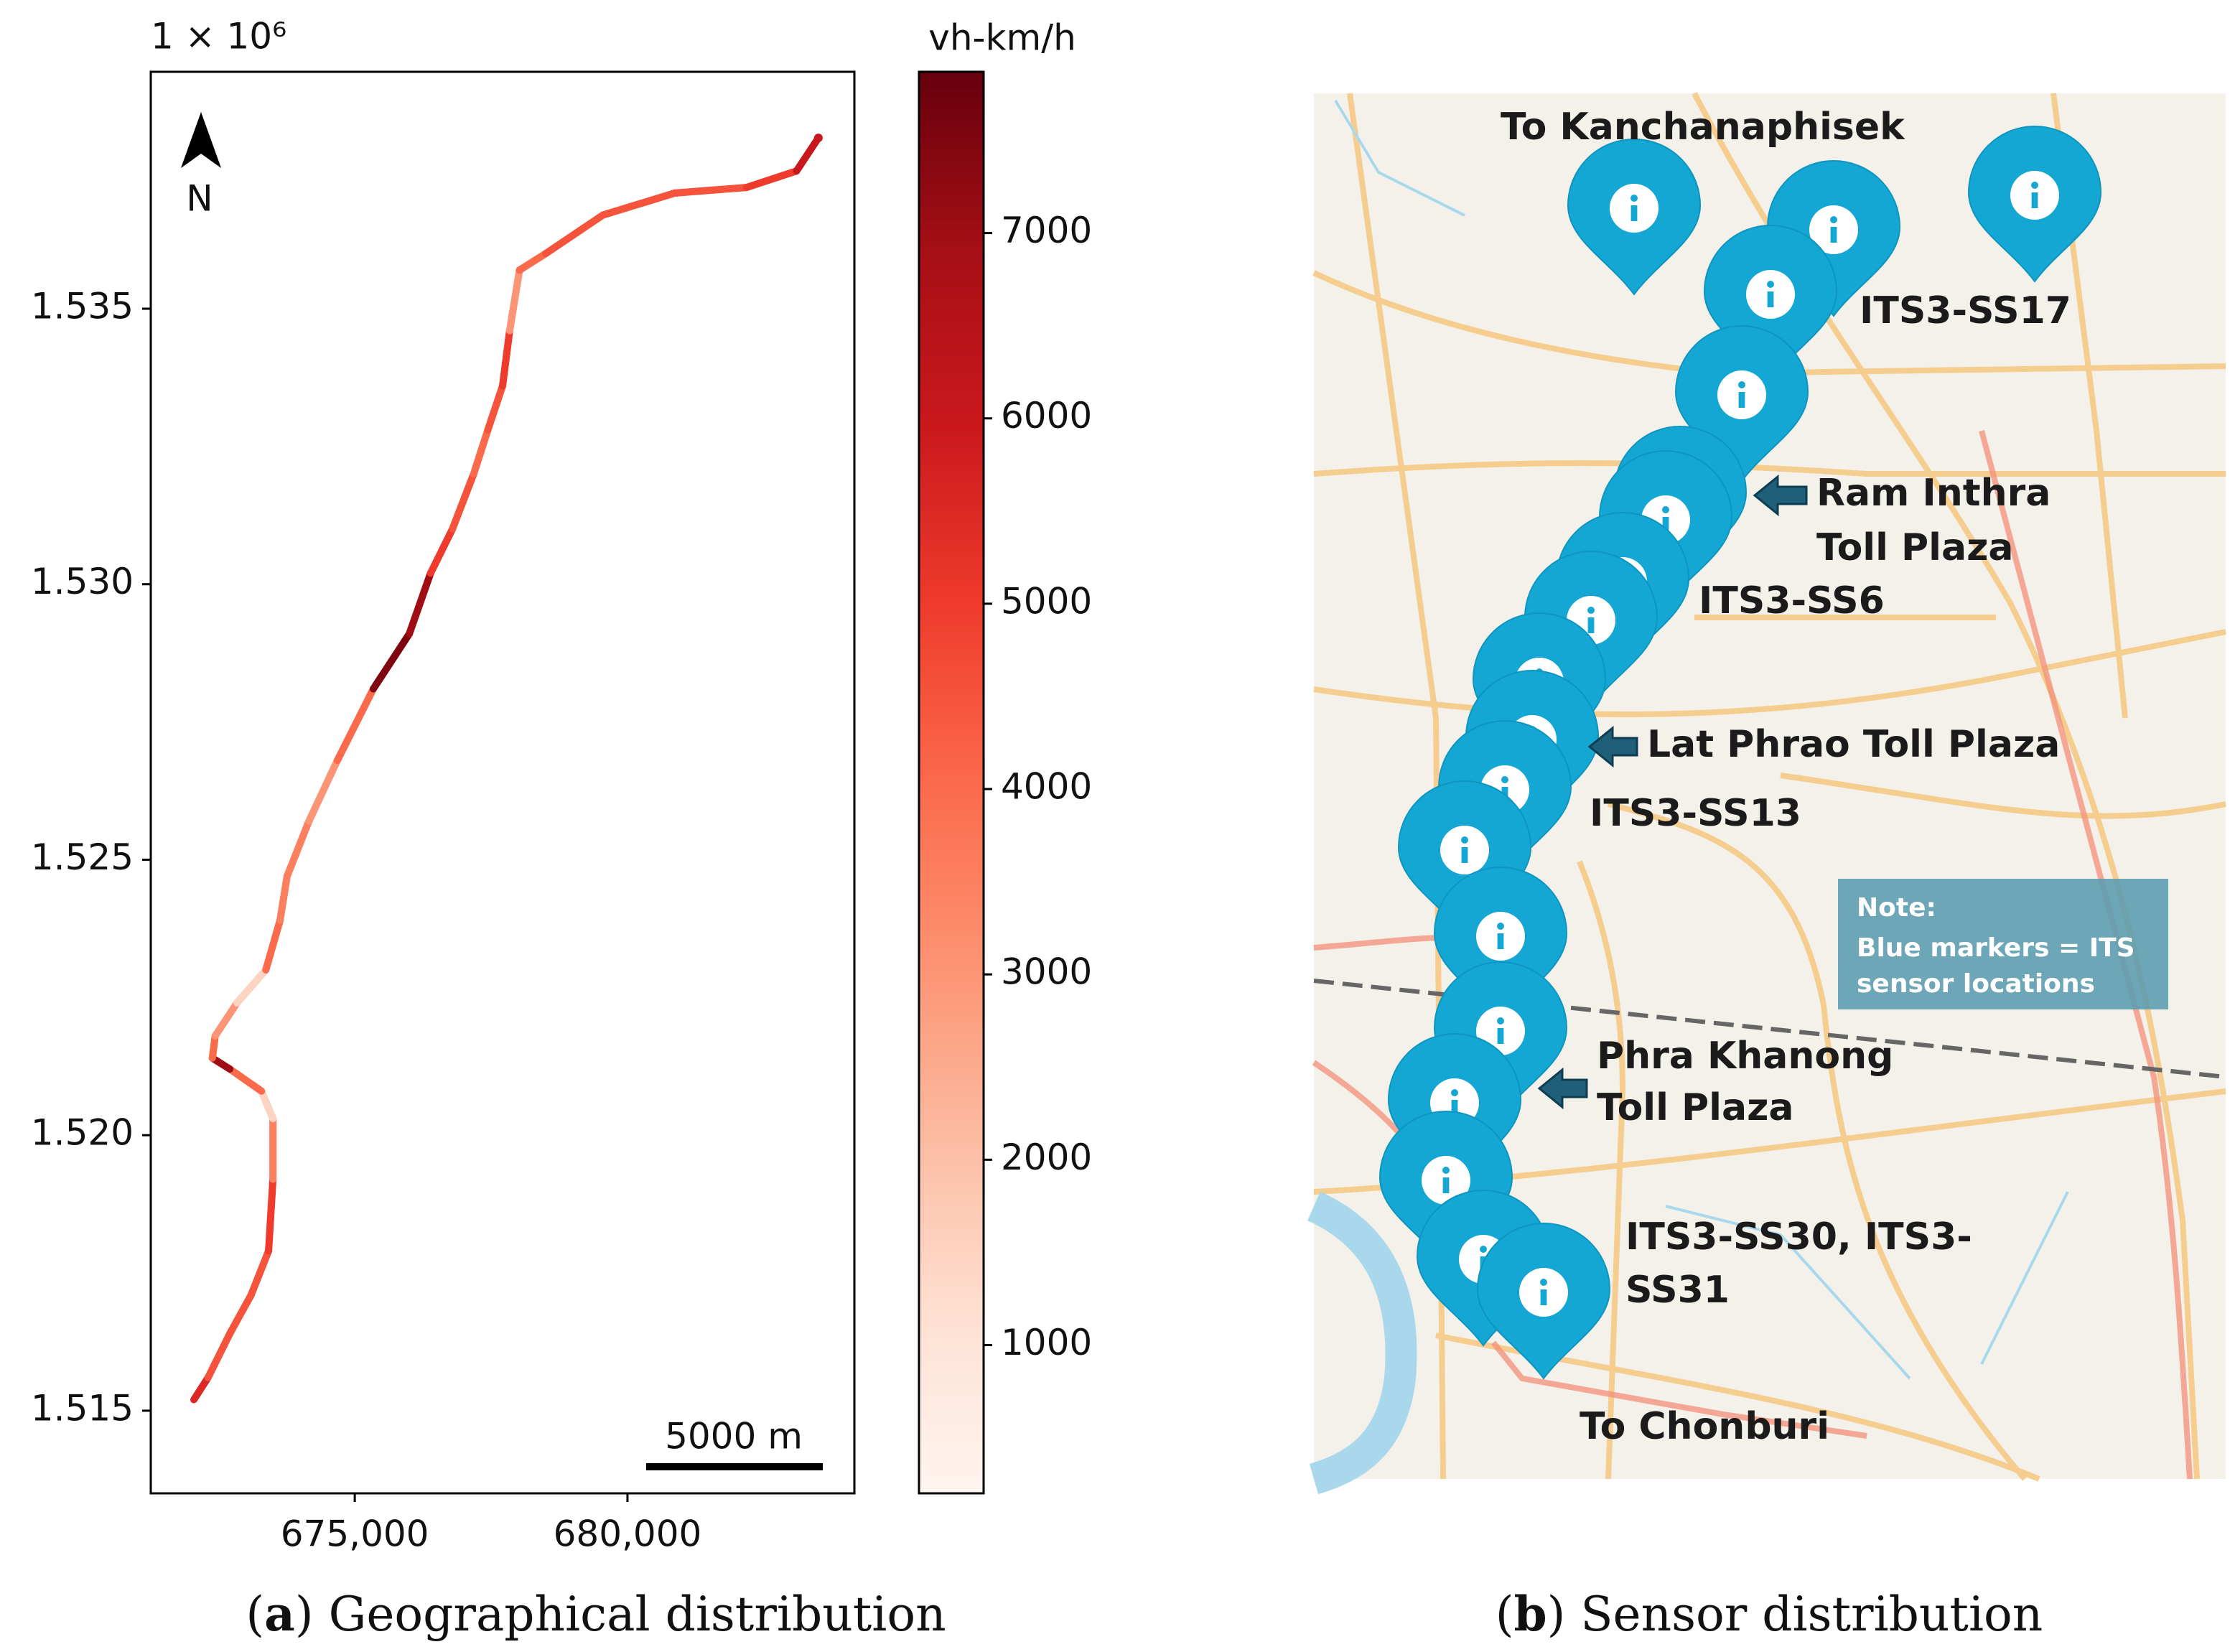 The height and width of the screenshot is (1652, 2230). I want to click on map-label: Lat Phrao Toll Plaza, so click(1853, 744).